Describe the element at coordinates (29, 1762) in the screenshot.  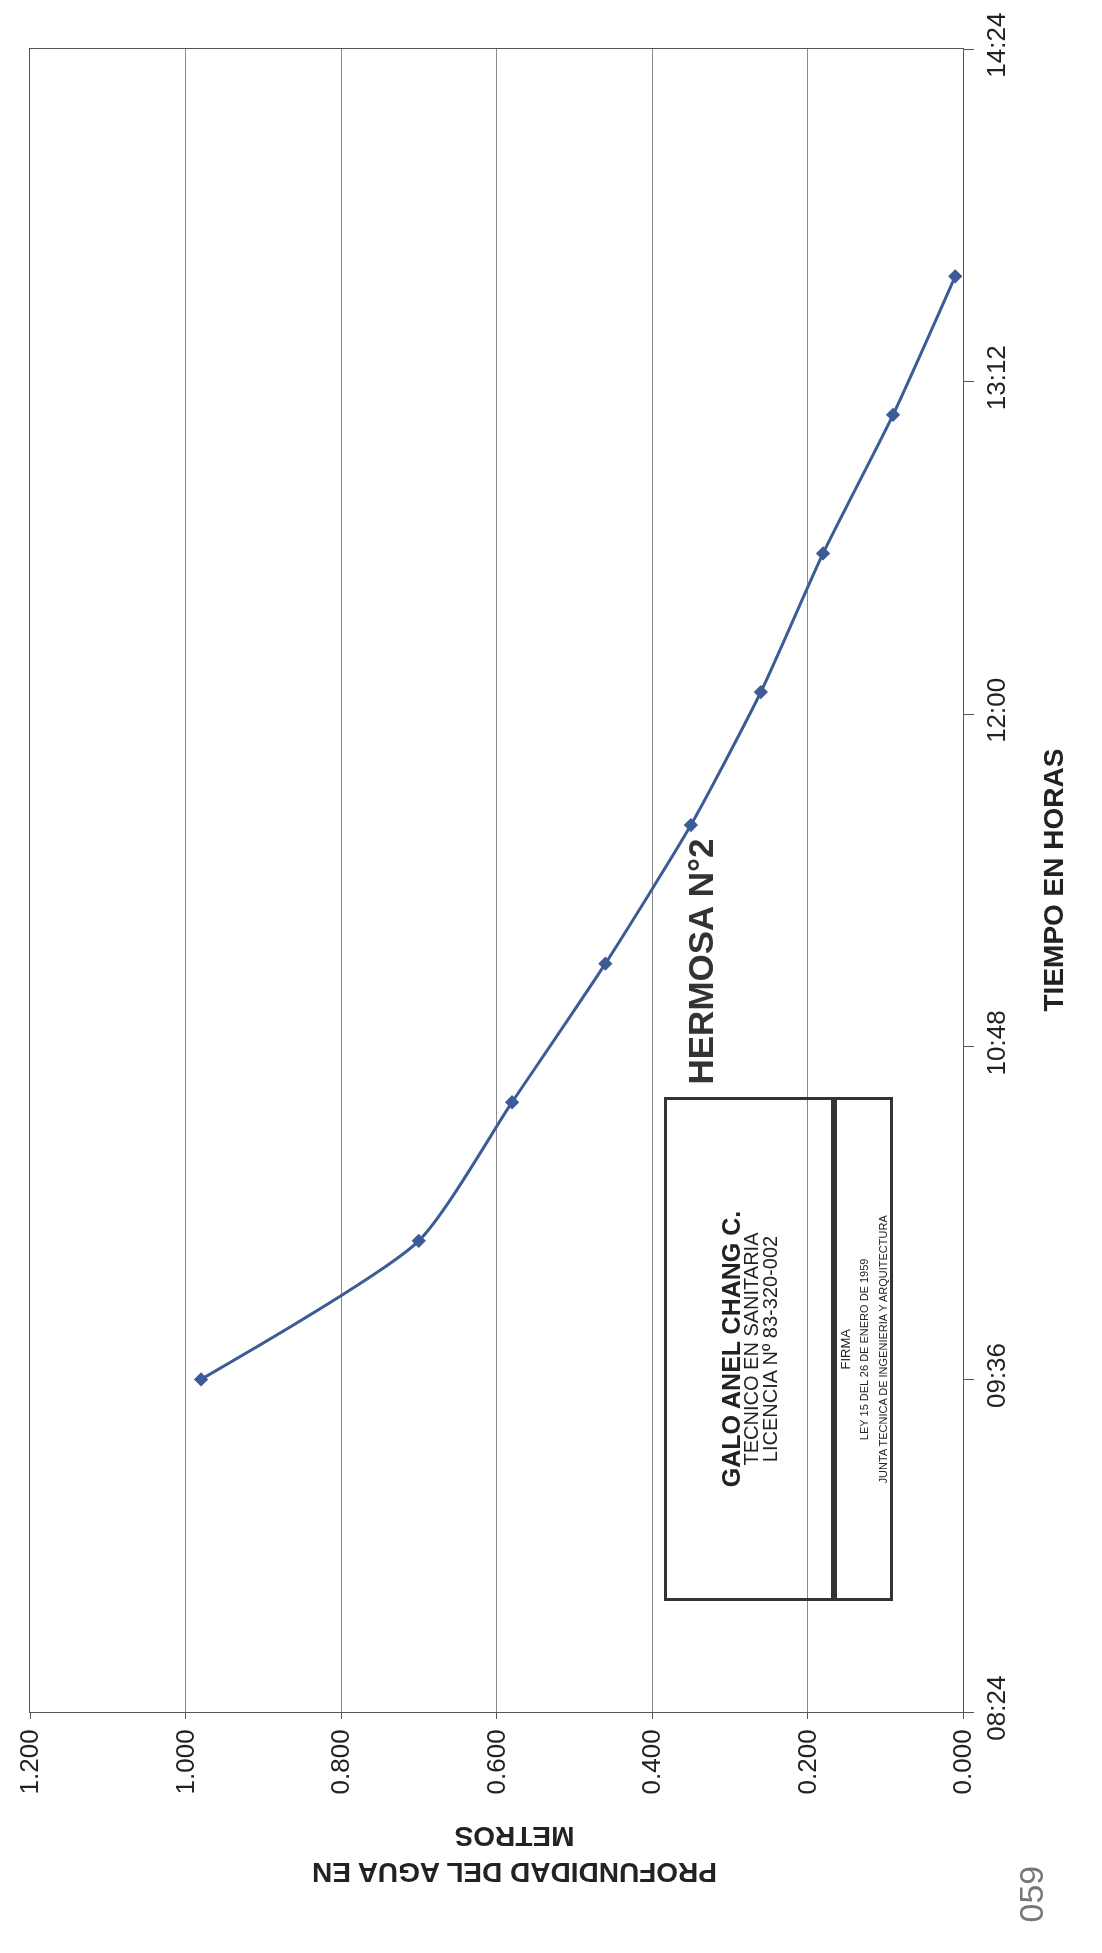
I see `x-tick-label: 1.200` at that location.